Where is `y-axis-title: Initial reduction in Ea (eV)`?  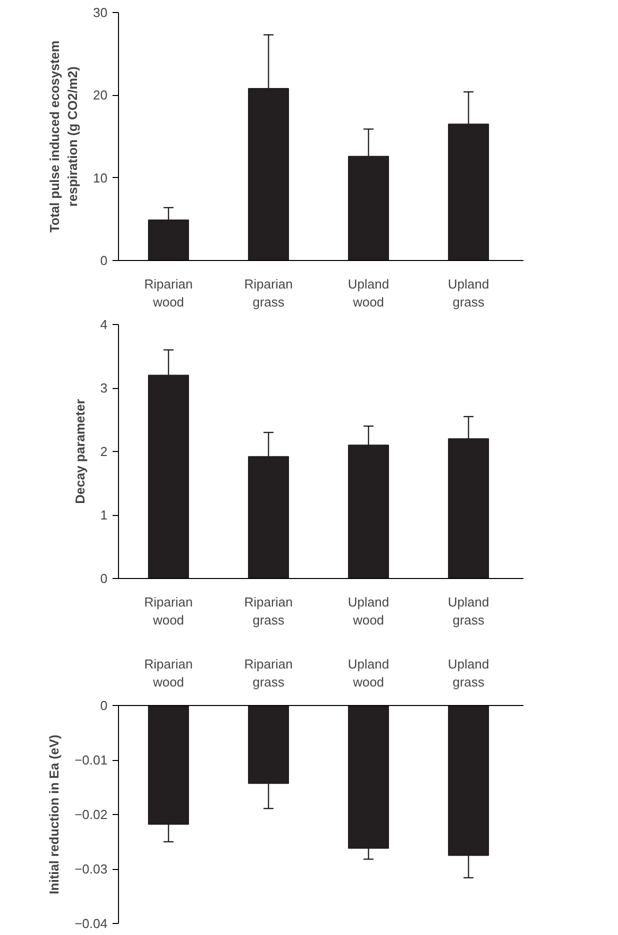 y-axis-title: Initial reduction in Ea (eV) is located at coordinates (54, 814).